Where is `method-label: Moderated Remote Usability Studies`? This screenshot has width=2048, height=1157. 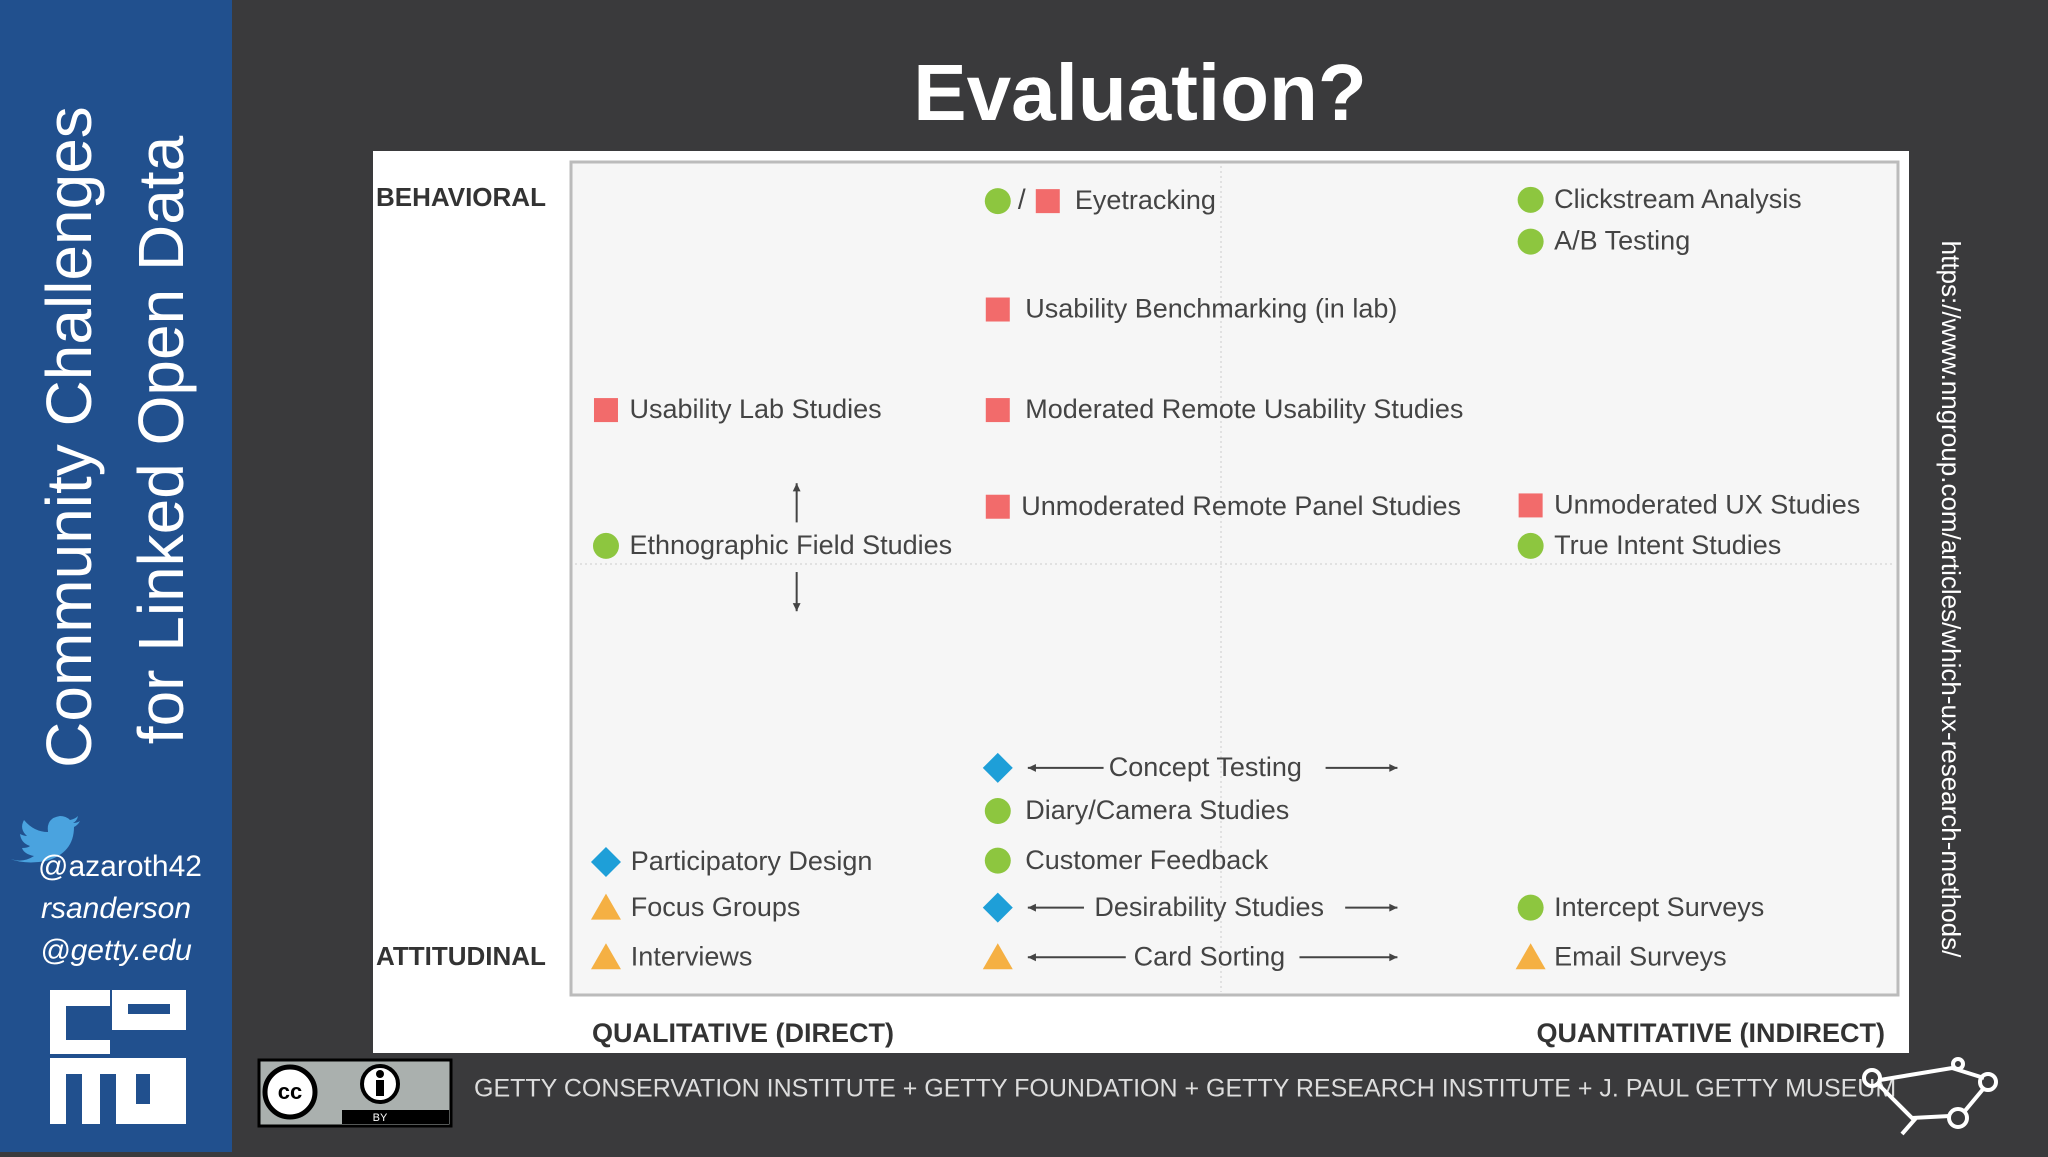
method-label: Moderated Remote Usability Studies is located at coordinates (1244, 409).